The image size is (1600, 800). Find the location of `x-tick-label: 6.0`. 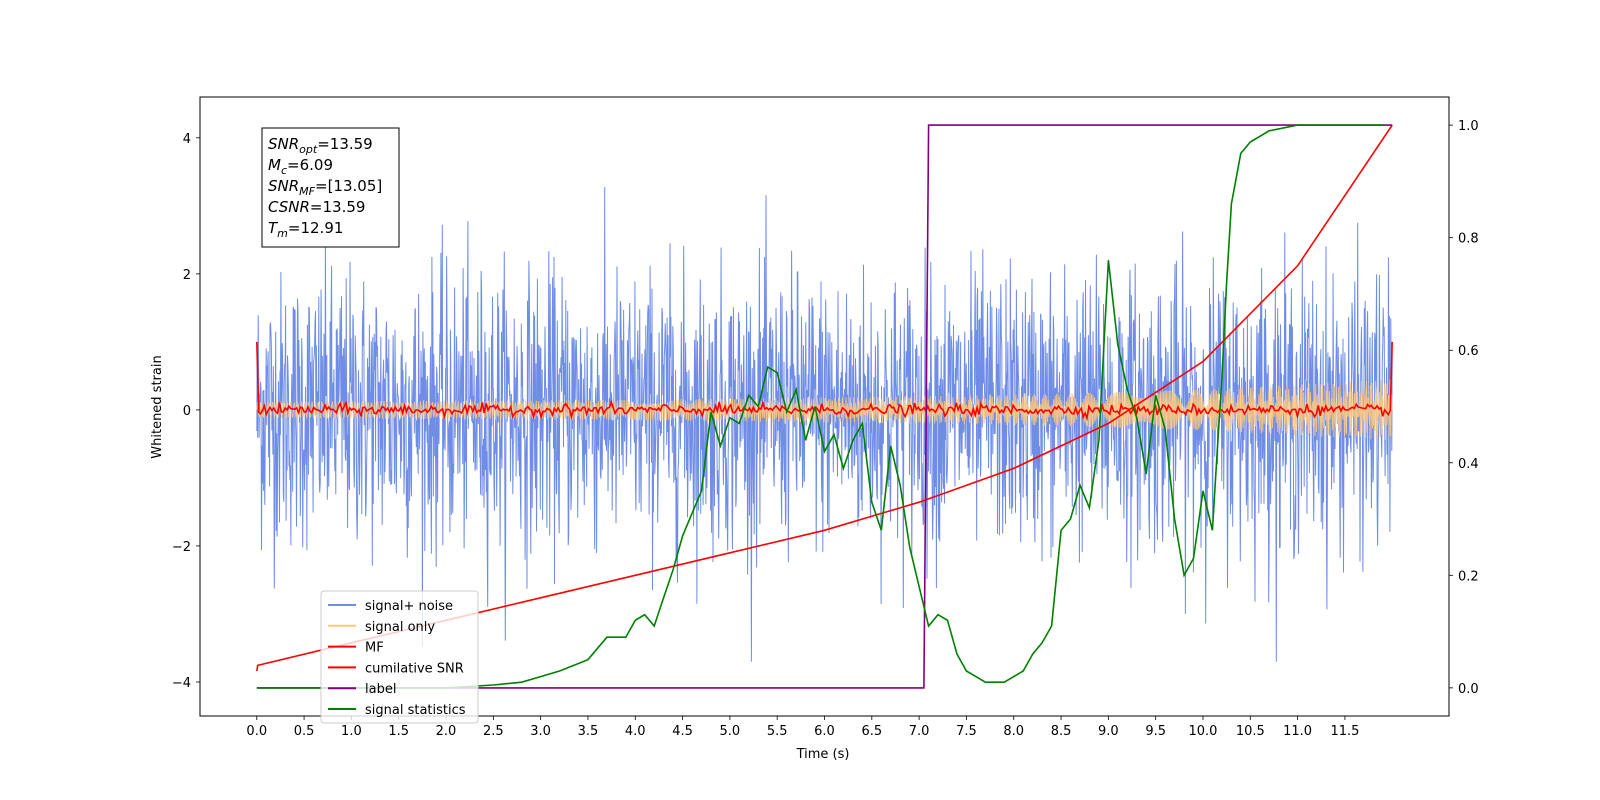

x-tick-label: 6.0 is located at coordinates (824, 731).